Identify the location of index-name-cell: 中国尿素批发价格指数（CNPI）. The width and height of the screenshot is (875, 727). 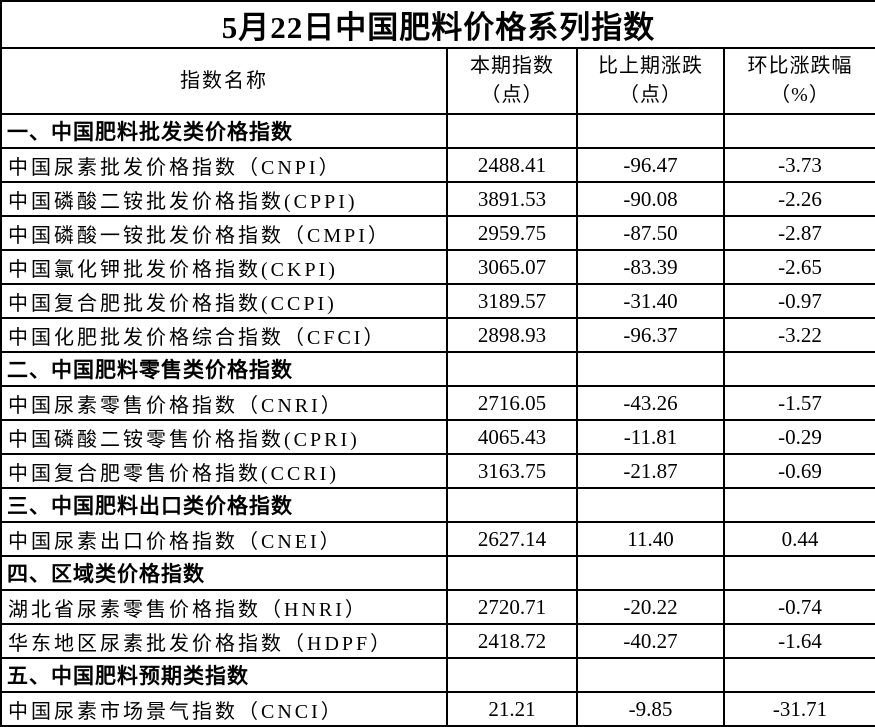
(224, 165).